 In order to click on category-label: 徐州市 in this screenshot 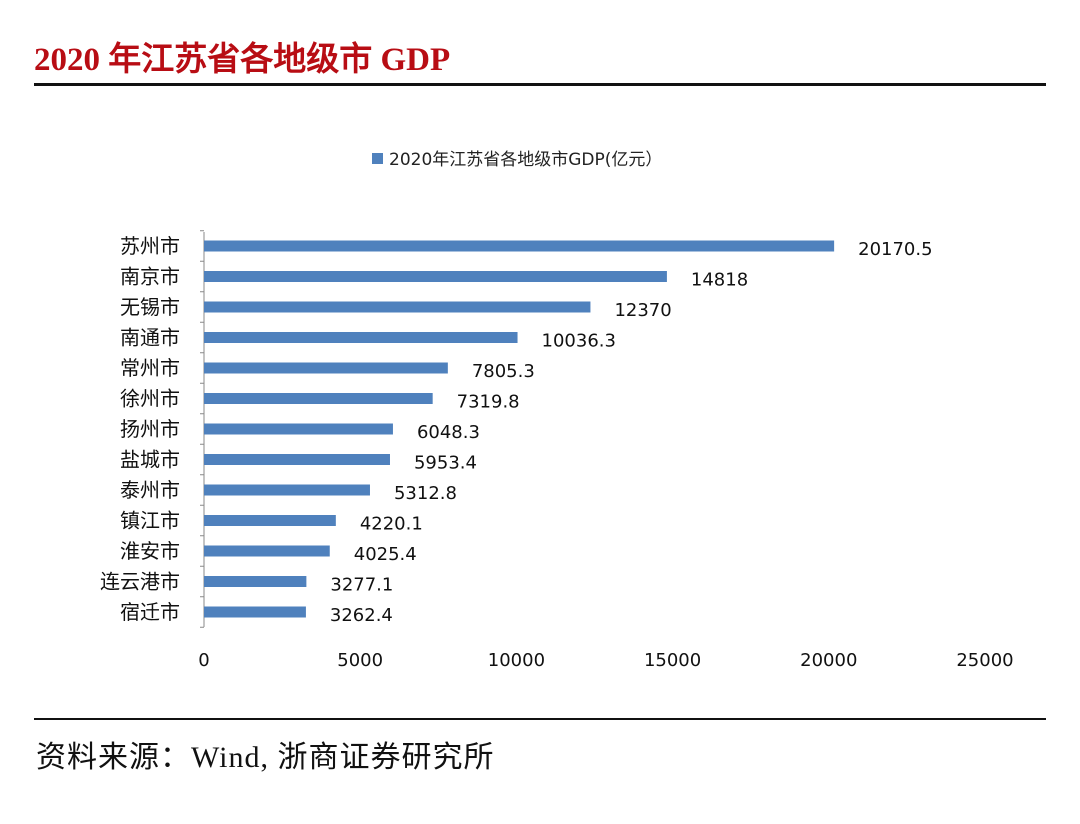, I will do `click(150, 399)`.